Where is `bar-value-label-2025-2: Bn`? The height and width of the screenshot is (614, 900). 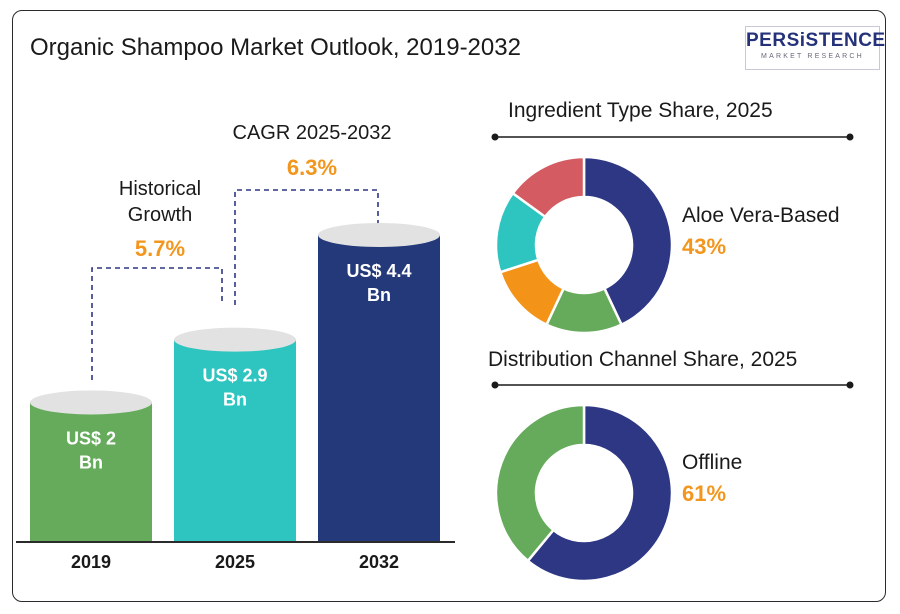 bar-value-label-2025-2: Bn is located at coordinates (235, 400).